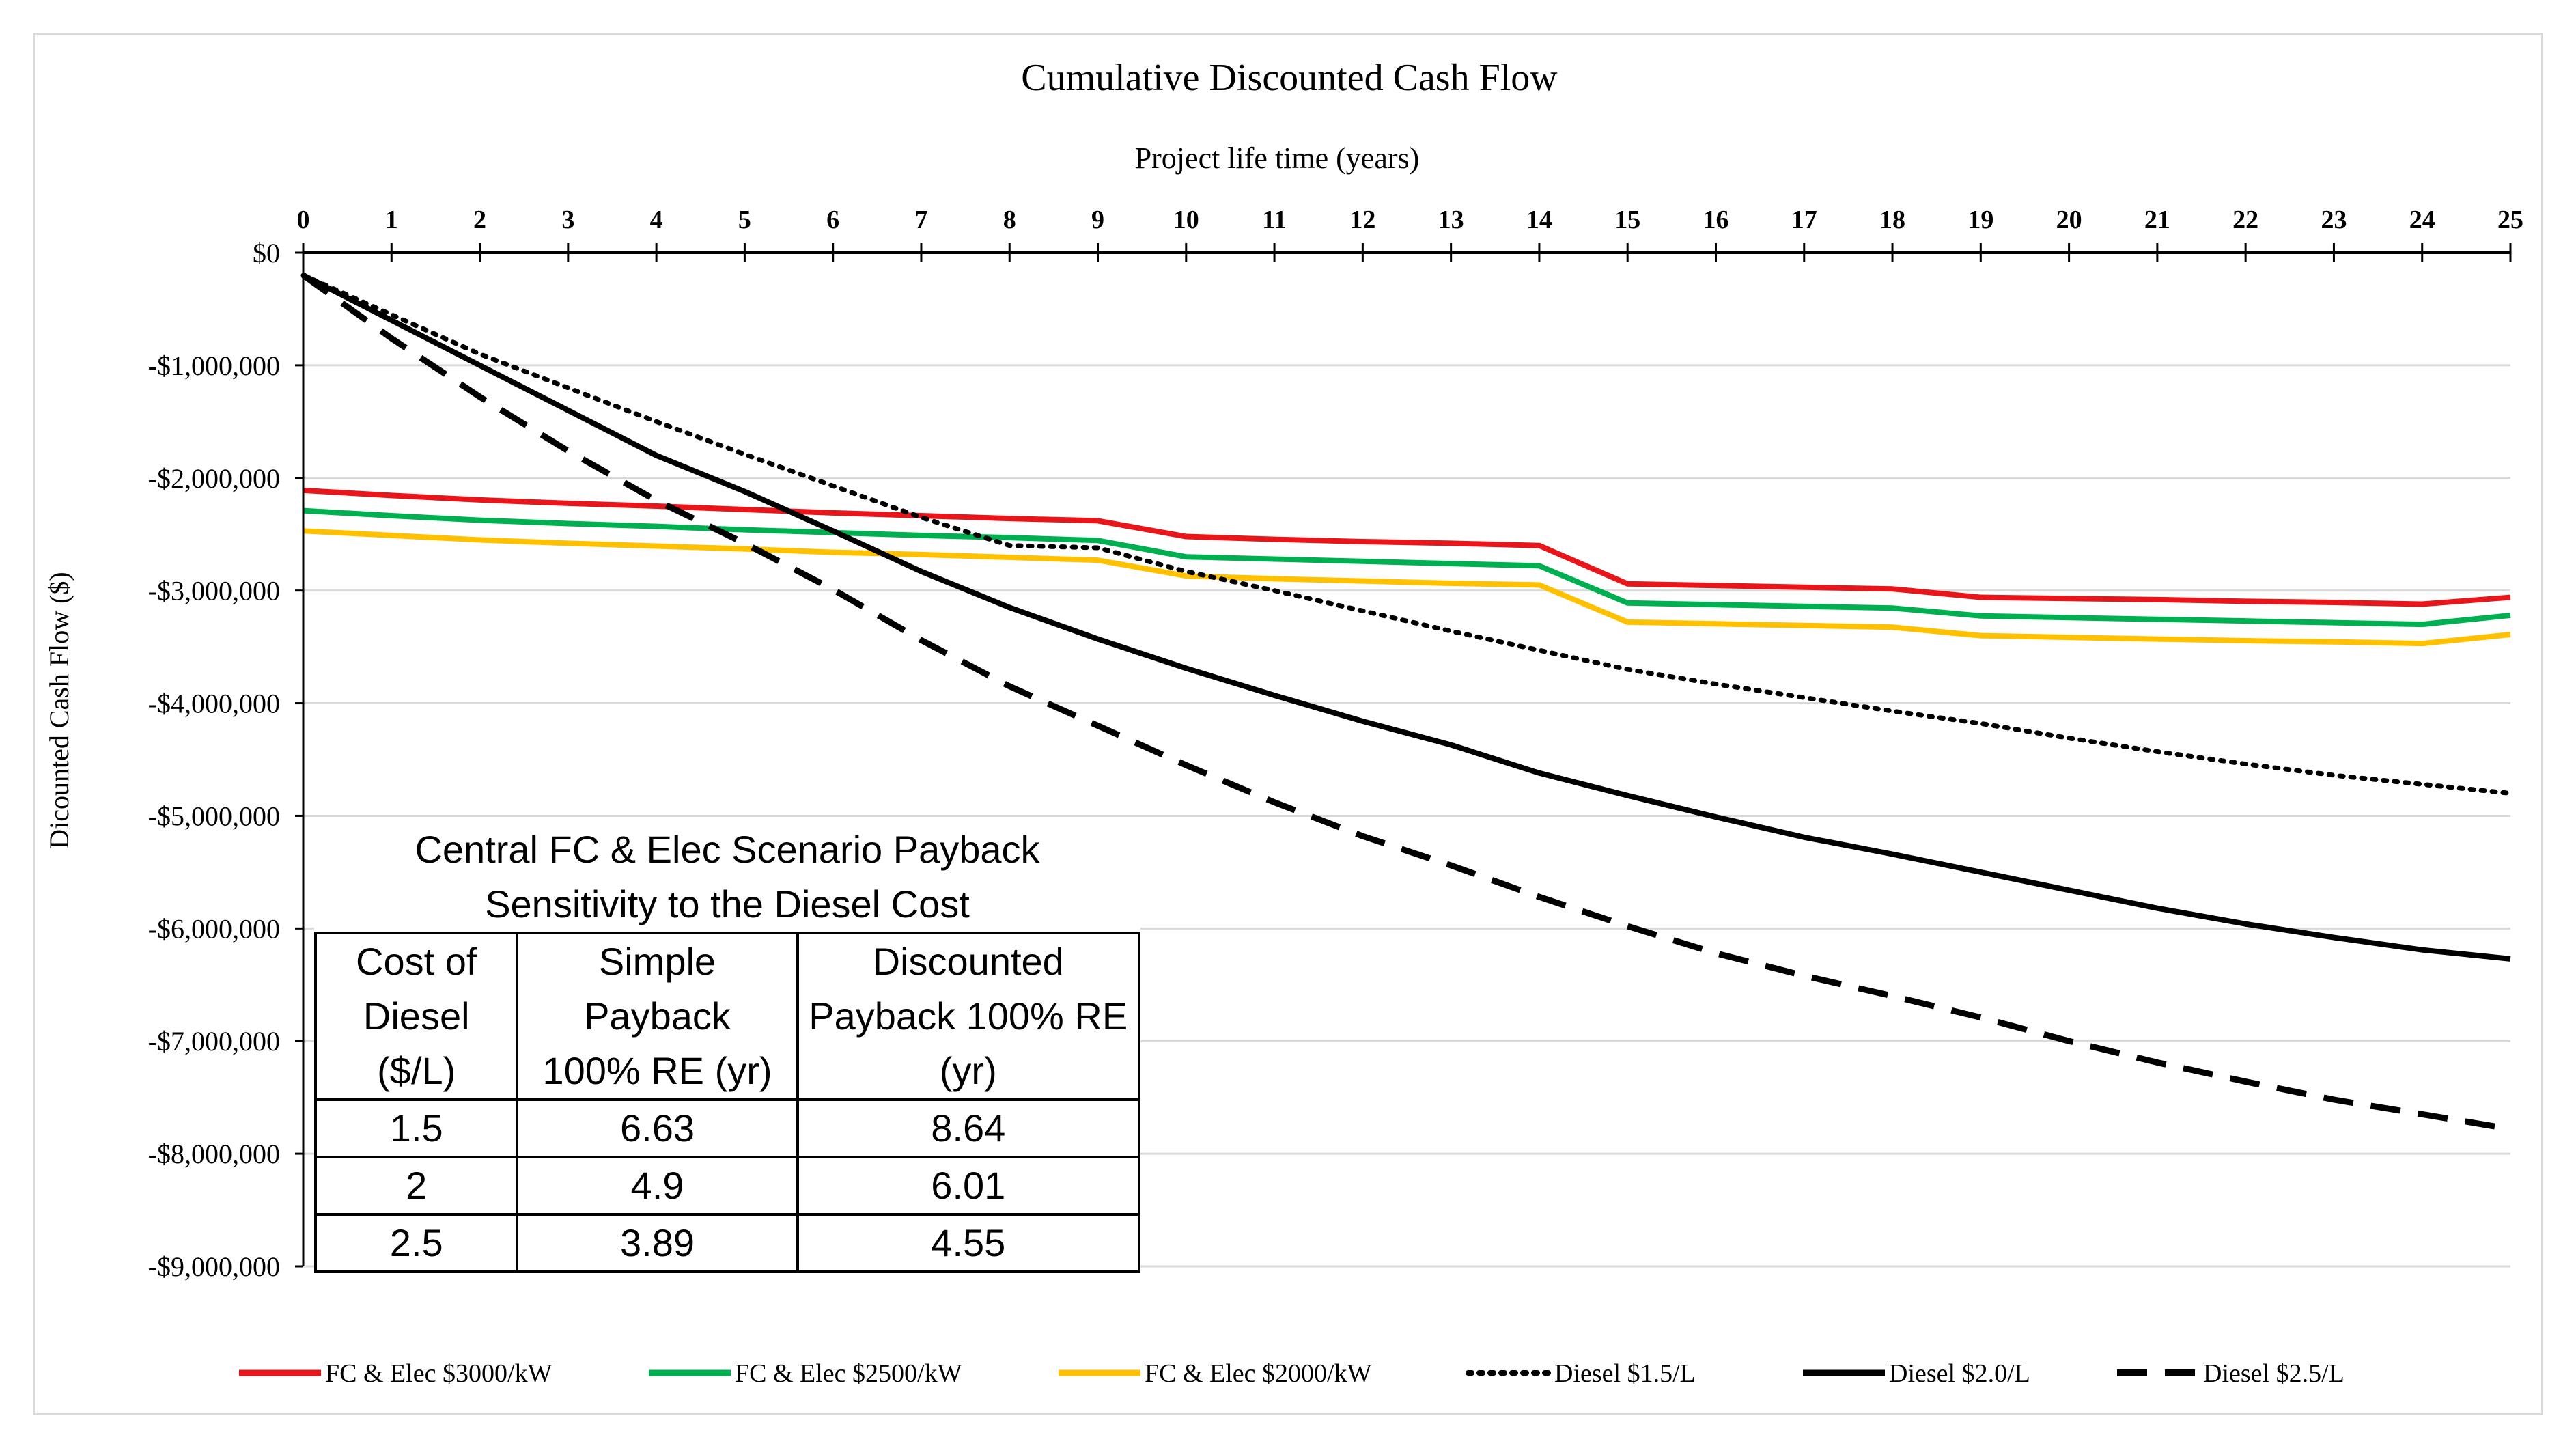 The image size is (2576, 1448). What do you see at coordinates (214, 703) in the screenshot?
I see `y-tick-label: -$4,000,000` at bounding box center [214, 703].